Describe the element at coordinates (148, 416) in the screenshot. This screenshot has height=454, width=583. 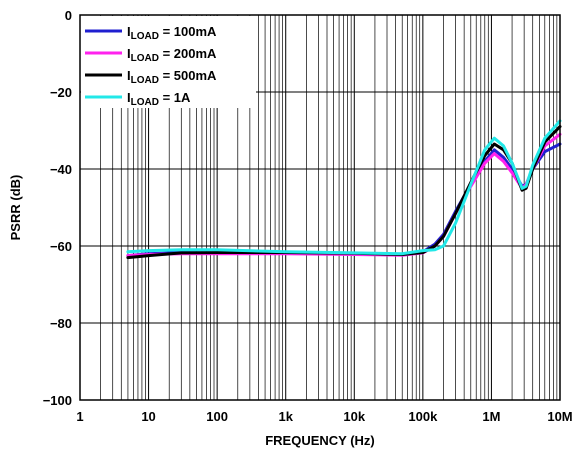
I see `x-tick-label: 10` at that location.